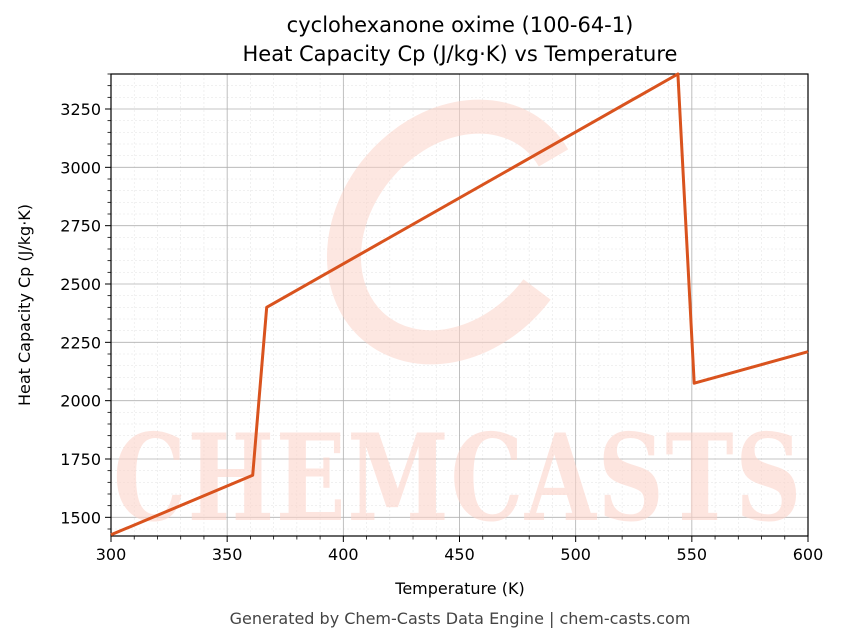  I want to click on chart-subtitle: Heat Capacity Cp (J/kg·K) vs Temperature, so click(460, 54).